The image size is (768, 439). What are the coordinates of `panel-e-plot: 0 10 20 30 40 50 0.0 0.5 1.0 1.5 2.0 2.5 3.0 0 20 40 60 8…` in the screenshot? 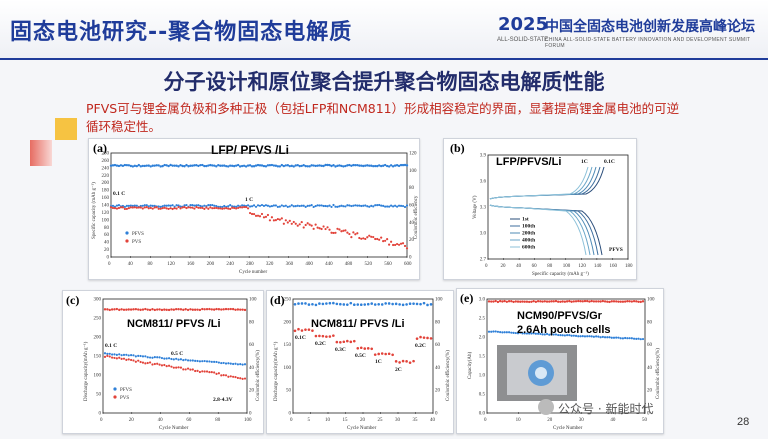 It's located at (564, 365).